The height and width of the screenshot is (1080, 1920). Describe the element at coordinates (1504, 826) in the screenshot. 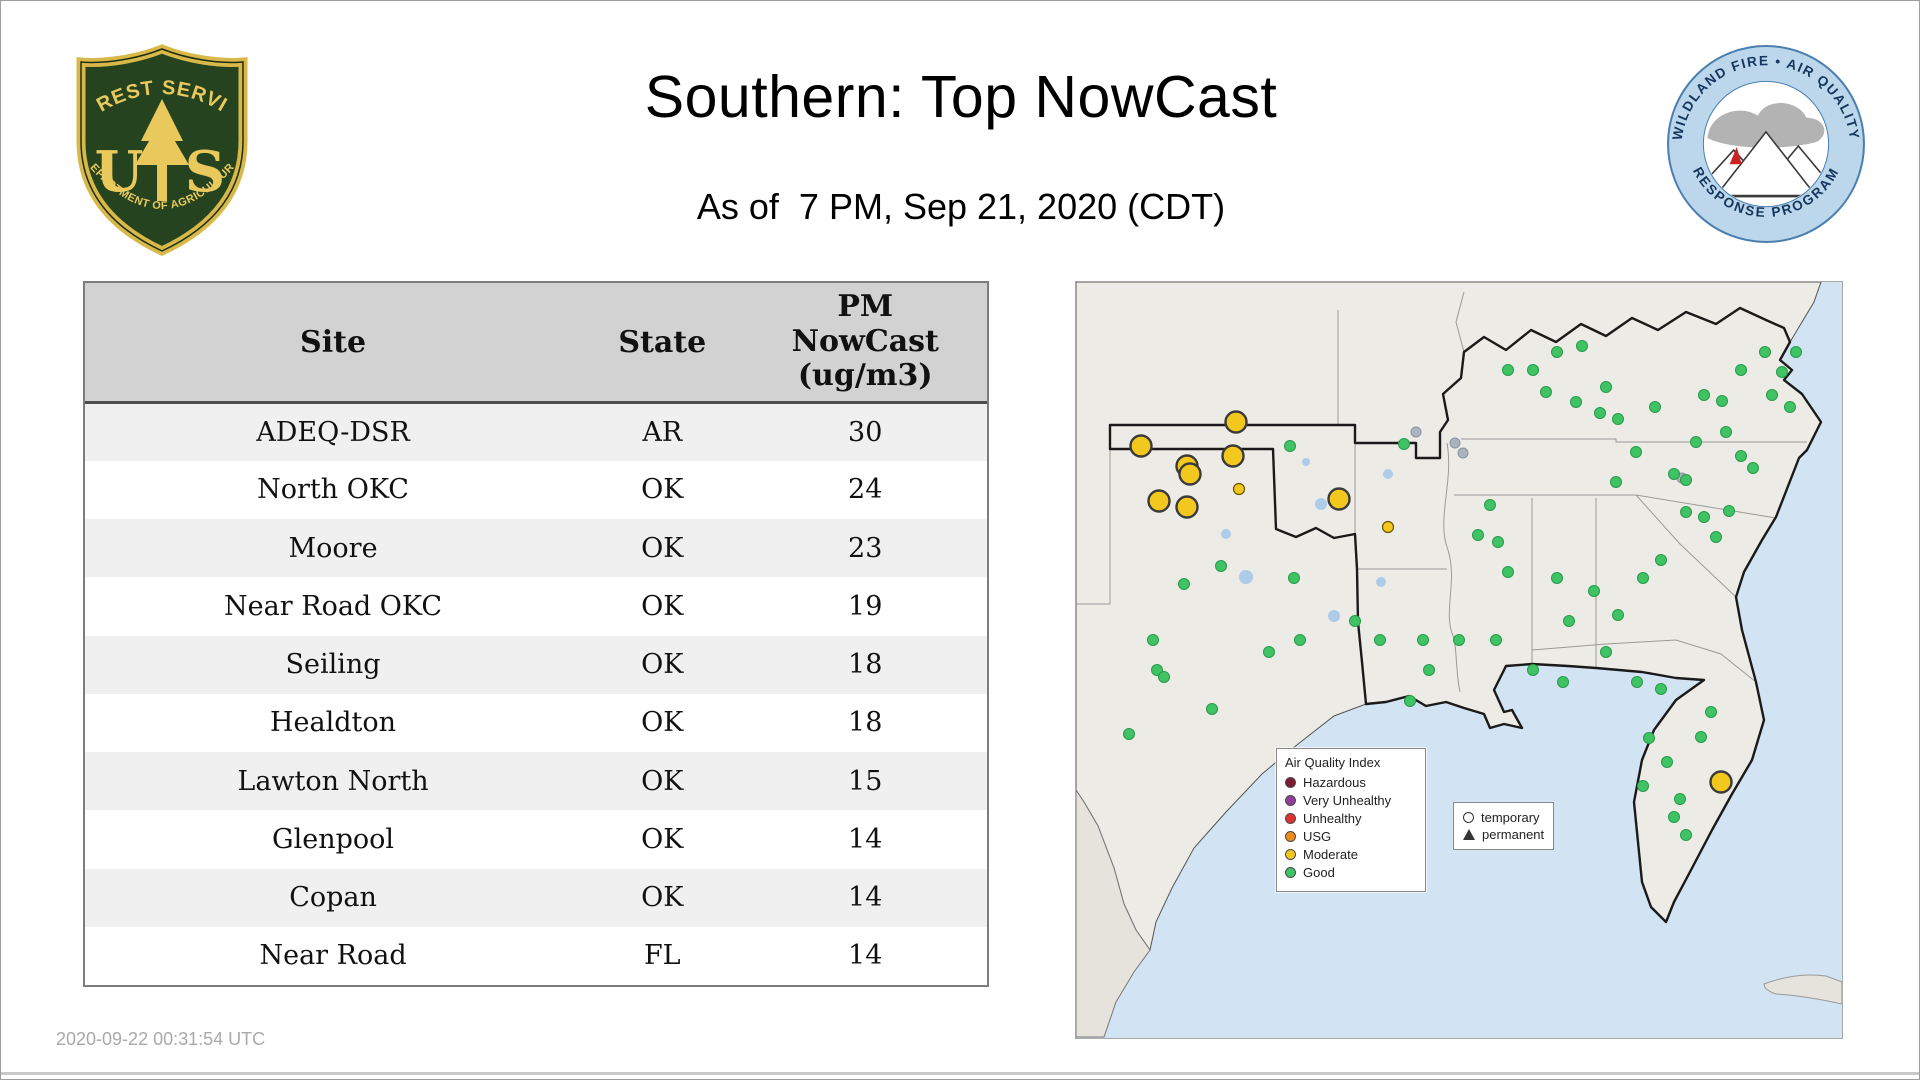

I see `symbol-legend: temporary permanent` at that location.